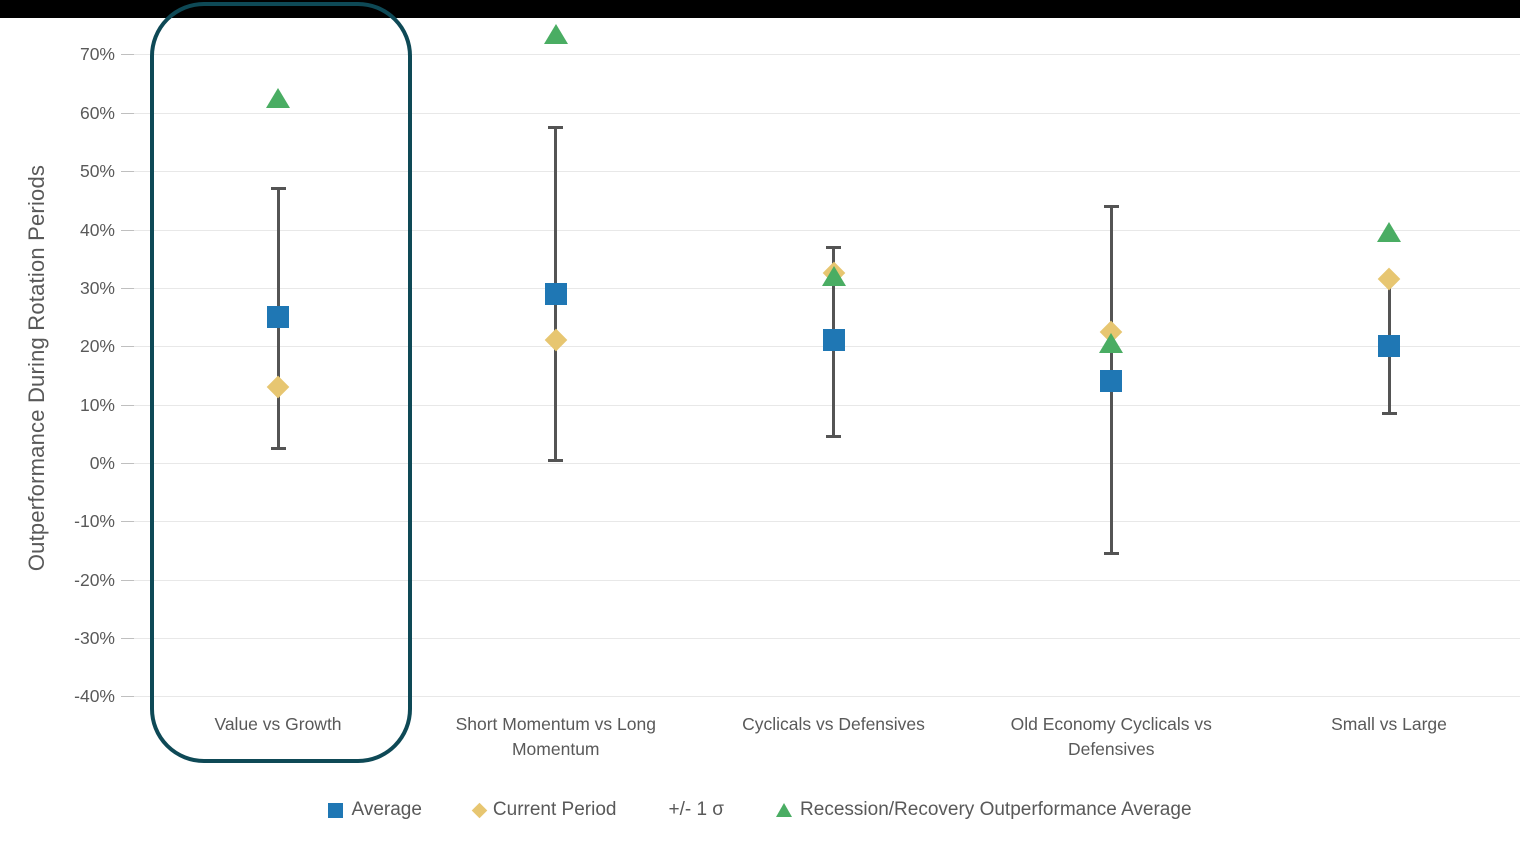 The width and height of the screenshot is (1520, 841). What do you see at coordinates (97, 54) in the screenshot?
I see `y-tick-label: 70%` at bounding box center [97, 54].